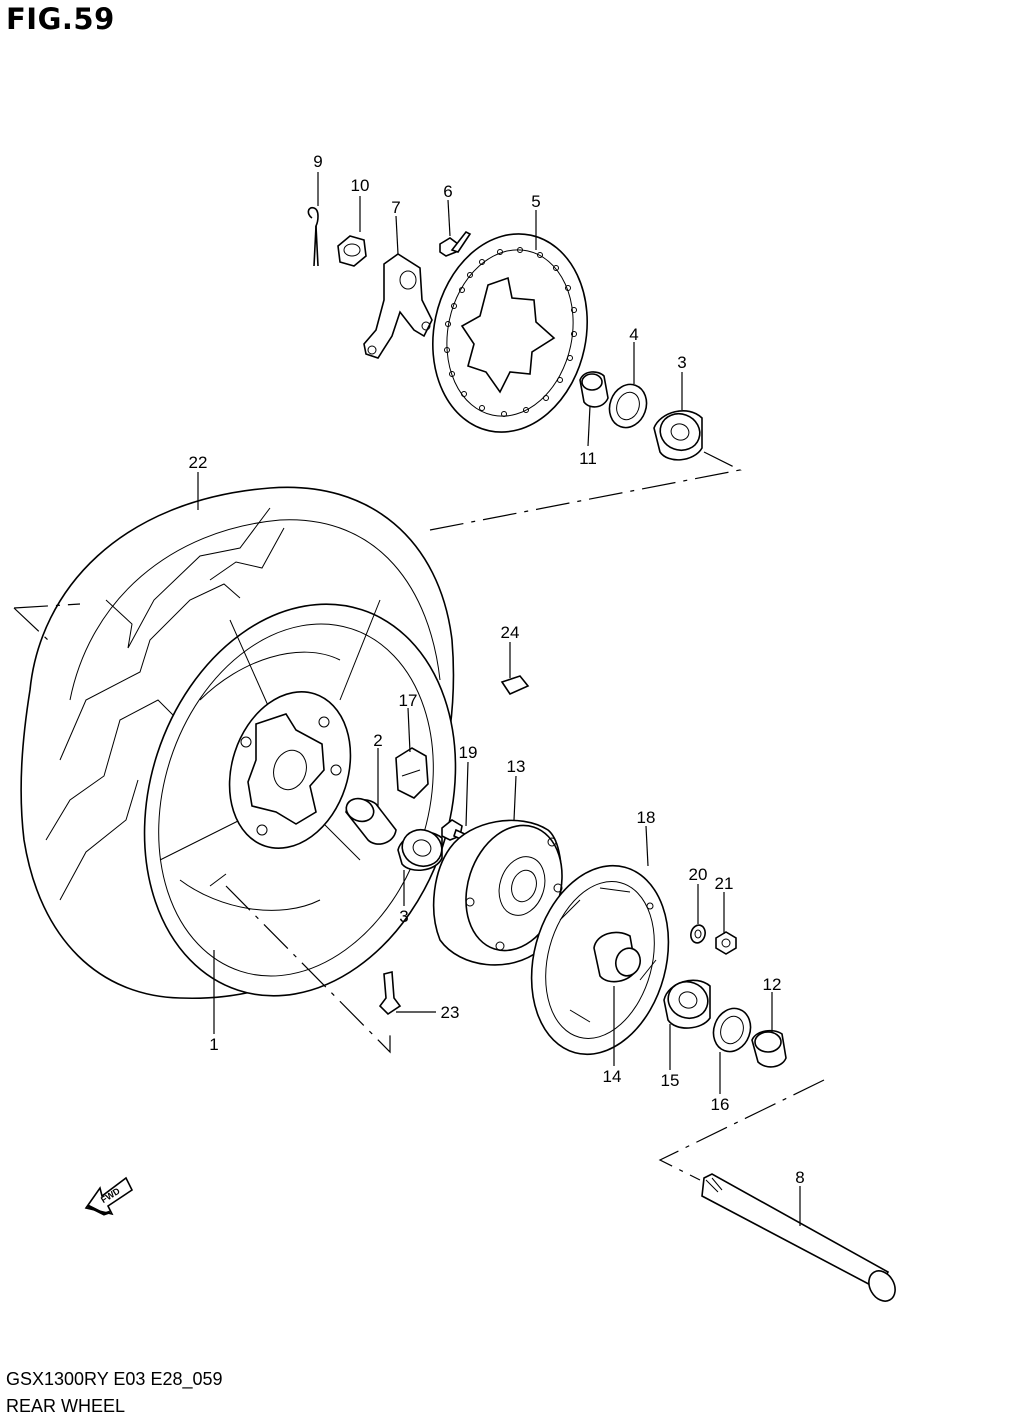 Image resolution: width=1020 pixels, height=1424 pixels. I want to click on arrow-forward-icon: FWD, so click(109, 1196).